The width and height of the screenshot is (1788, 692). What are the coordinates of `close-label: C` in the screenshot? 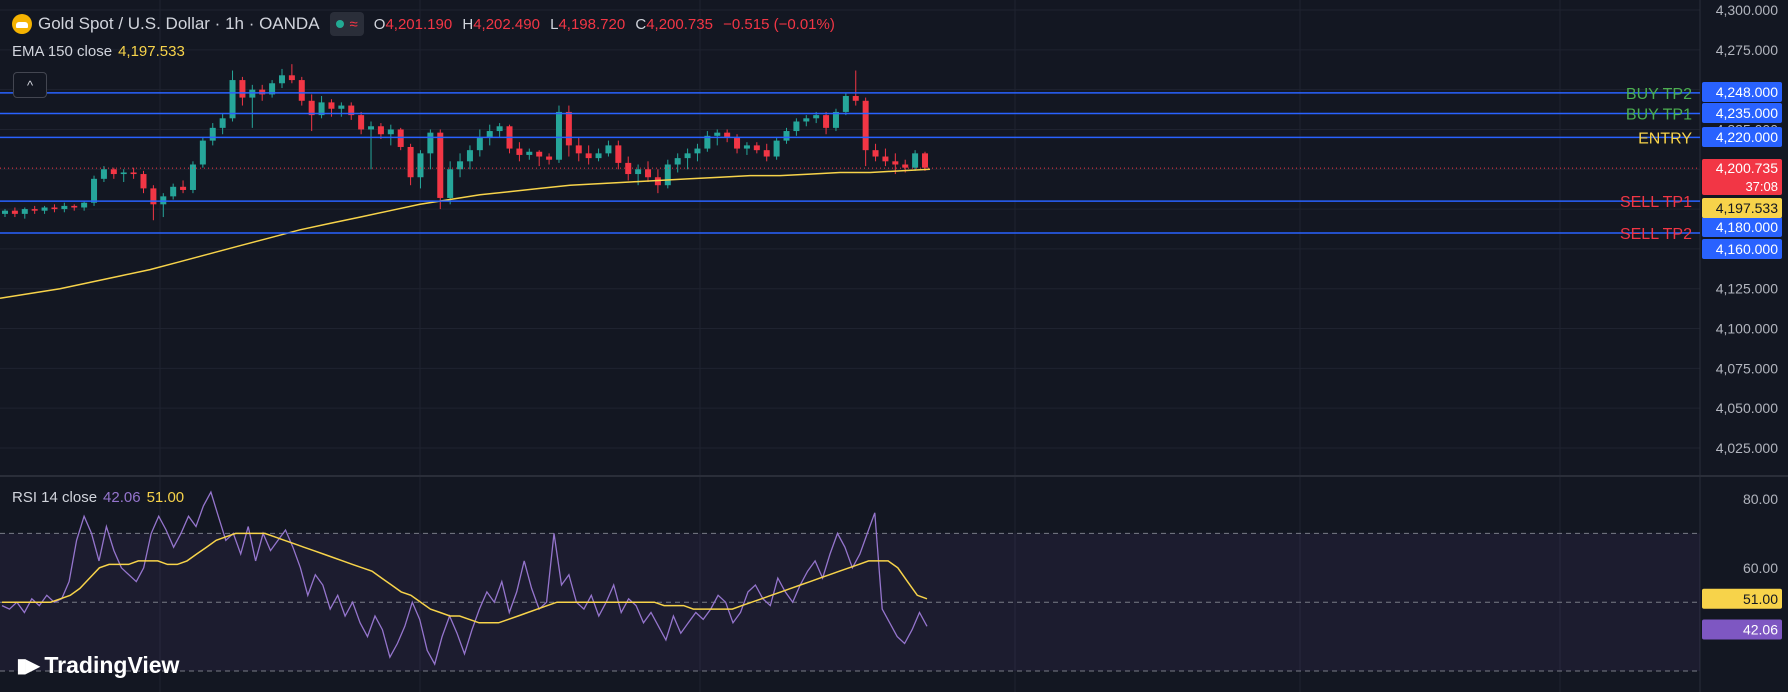 It's located at (641, 24).